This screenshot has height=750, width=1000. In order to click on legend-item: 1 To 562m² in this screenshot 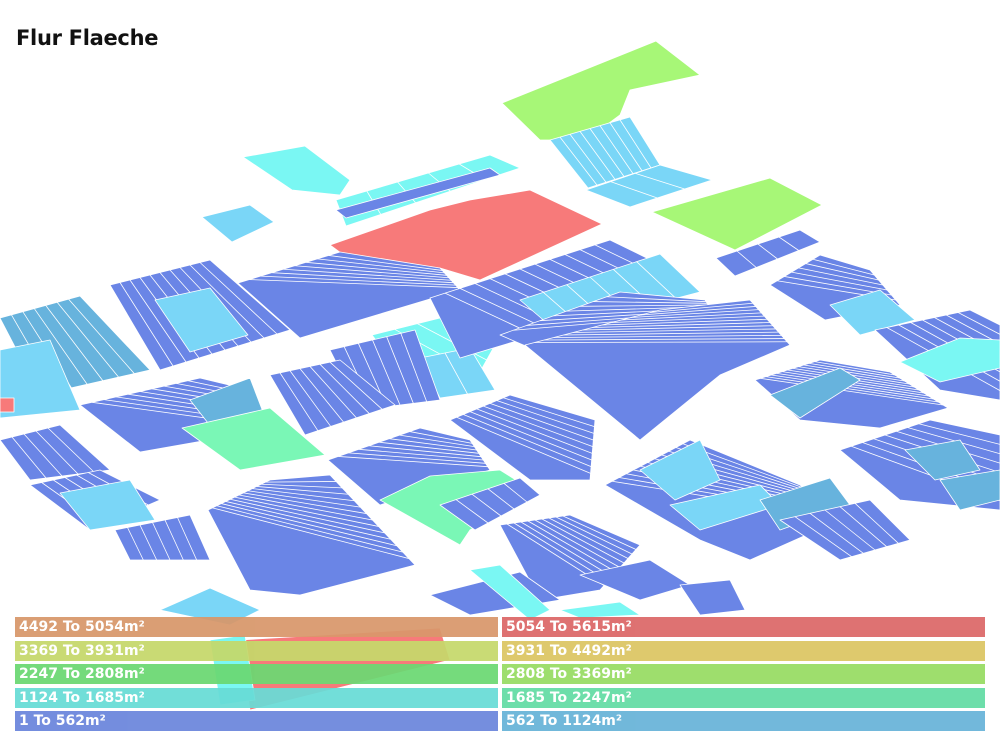, I will do `click(256, 721)`.